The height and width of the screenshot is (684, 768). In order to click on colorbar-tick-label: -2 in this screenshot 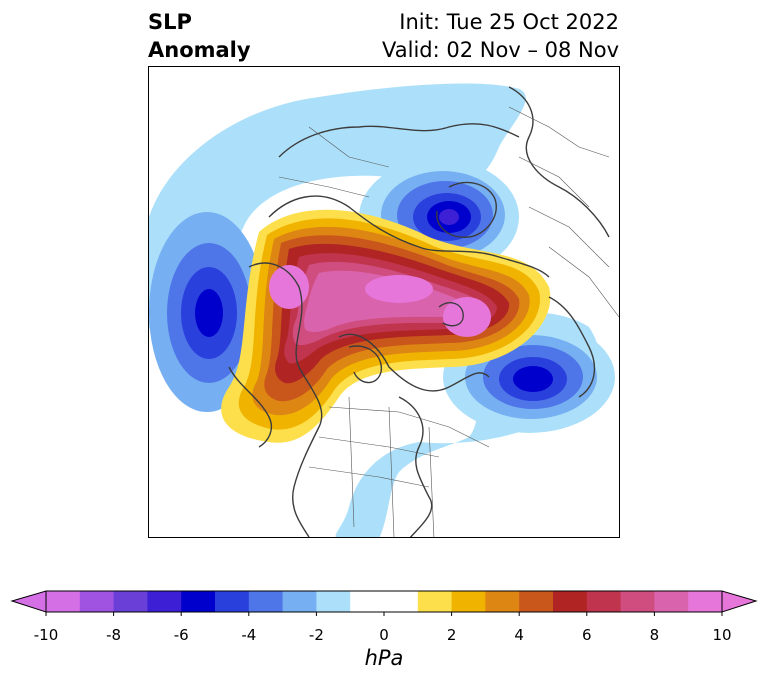, I will do `click(316, 635)`.